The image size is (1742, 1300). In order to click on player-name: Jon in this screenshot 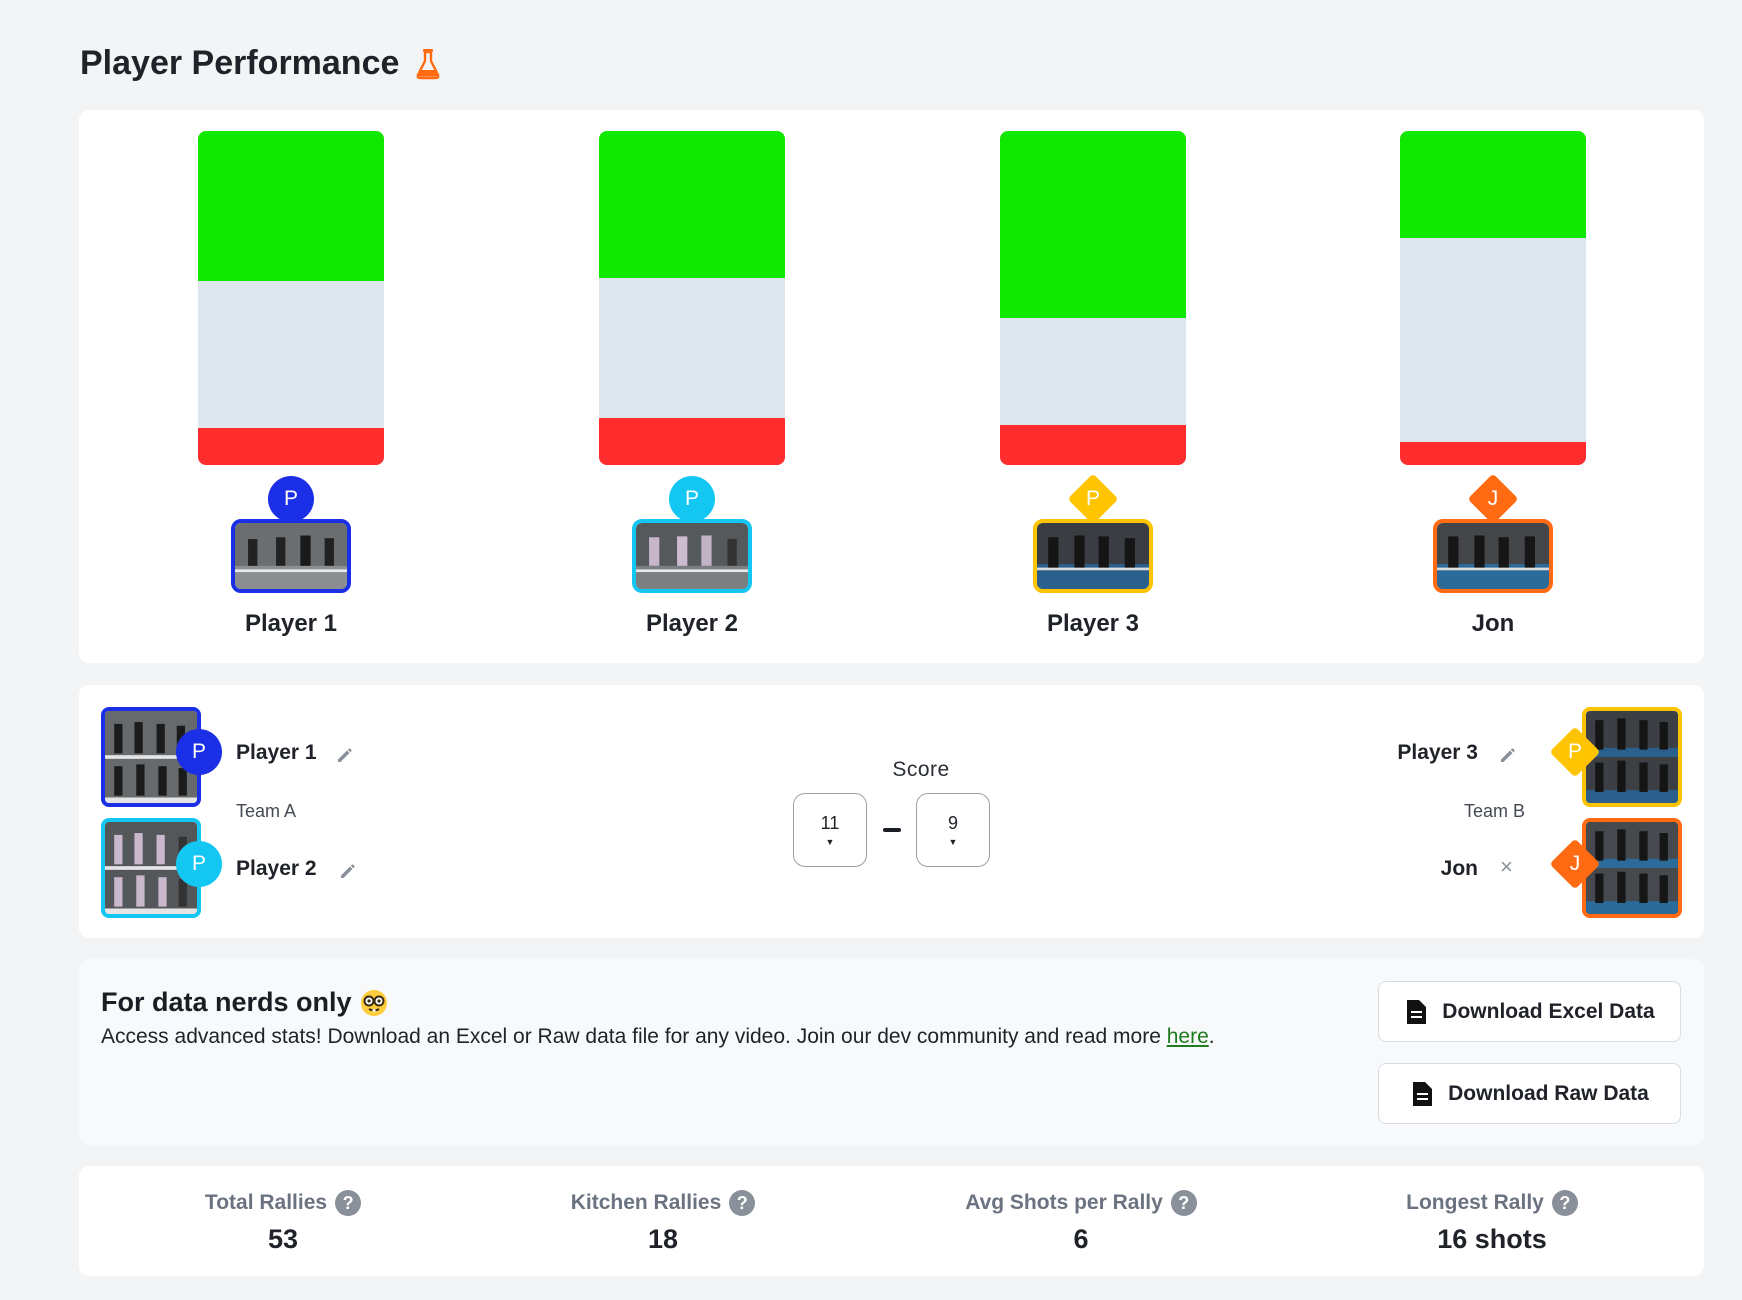, I will do `click(1493, 623)`.